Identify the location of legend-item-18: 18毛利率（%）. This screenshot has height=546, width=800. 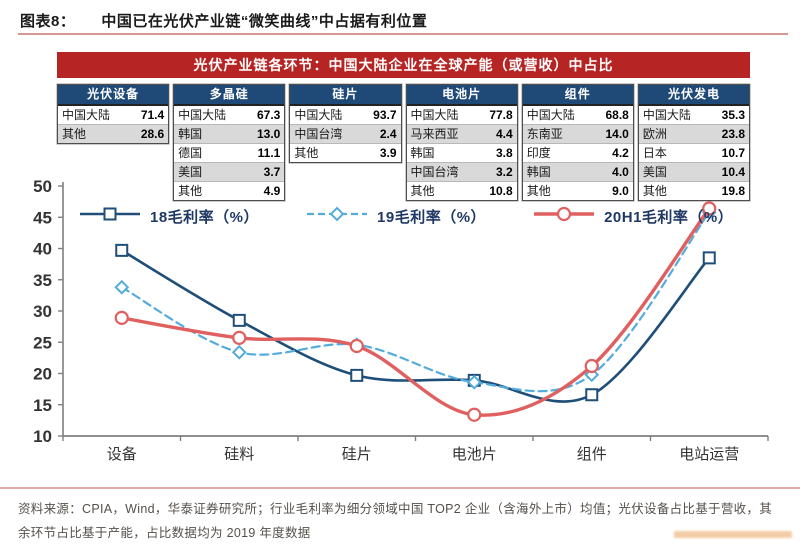
(168, 216).